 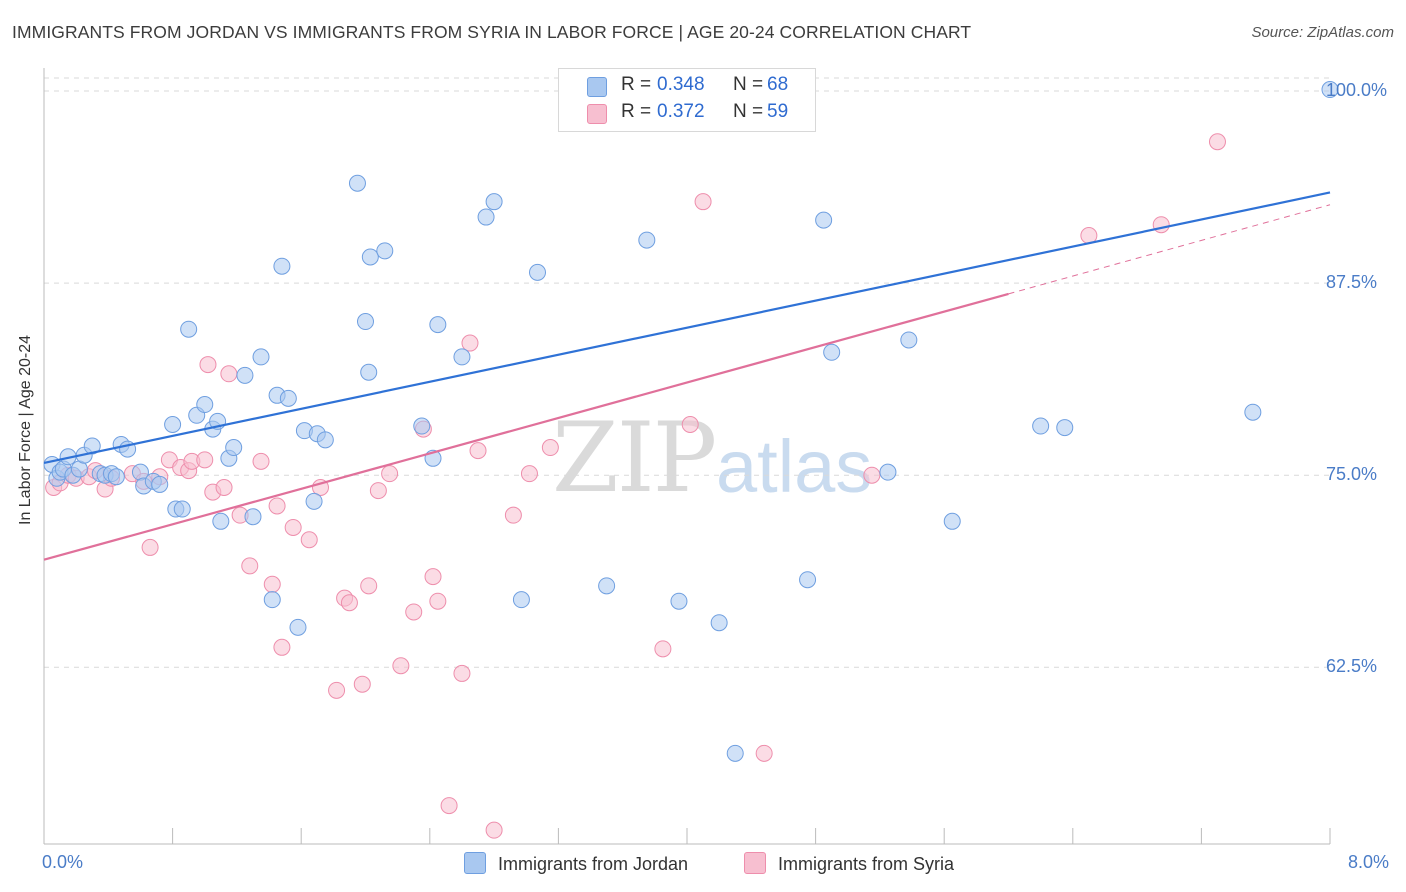 I want to click on watermark-atlas: atlas, so click(x=794, y=466).